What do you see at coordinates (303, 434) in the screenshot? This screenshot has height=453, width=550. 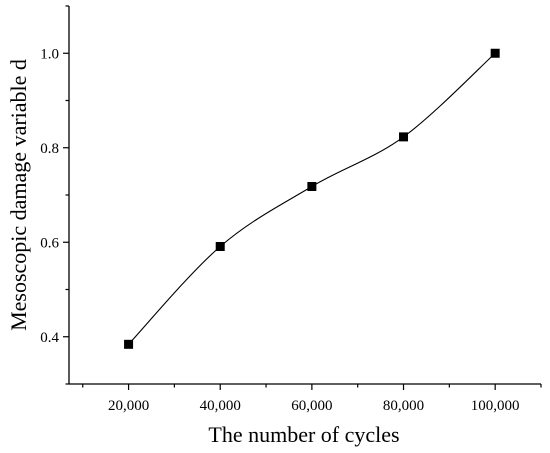 I see `x-axis-title: The number of cycles` at bounding box center [303, 434].